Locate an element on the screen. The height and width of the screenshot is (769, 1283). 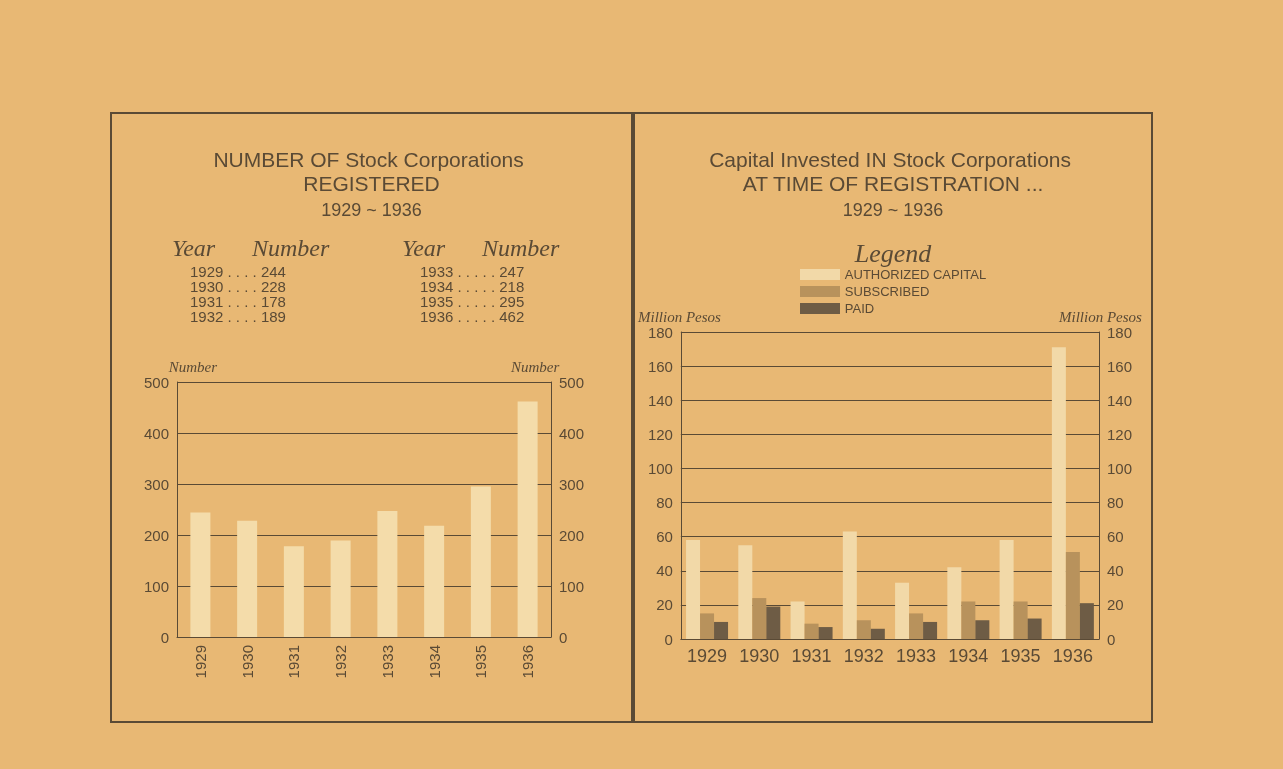
y2-tick-label: 400 is located at coordinates (572, 433).